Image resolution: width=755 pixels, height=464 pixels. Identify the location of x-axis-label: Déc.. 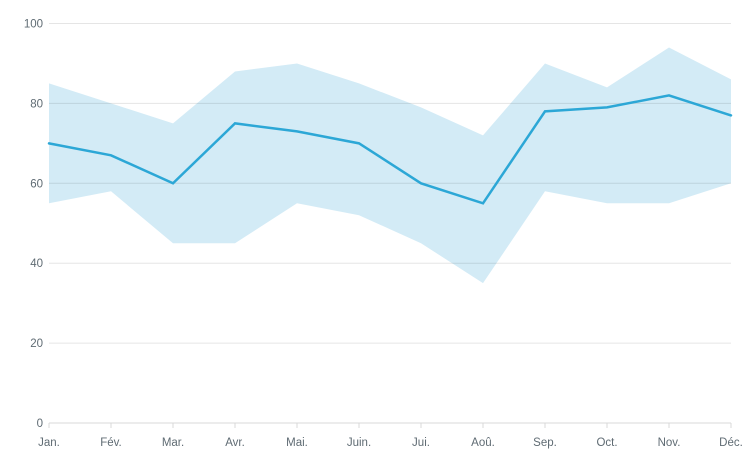
(731, 443).